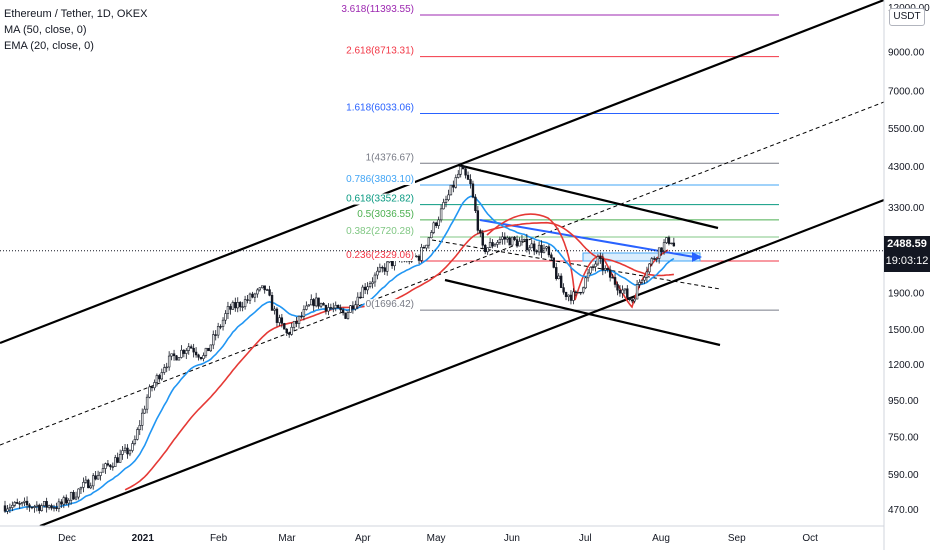 The width and height of the screenshot is (932, 550). Describe the element at coordinates (903, 475) in the screenshot. I see `price-tick-label: 590.00` at that location.